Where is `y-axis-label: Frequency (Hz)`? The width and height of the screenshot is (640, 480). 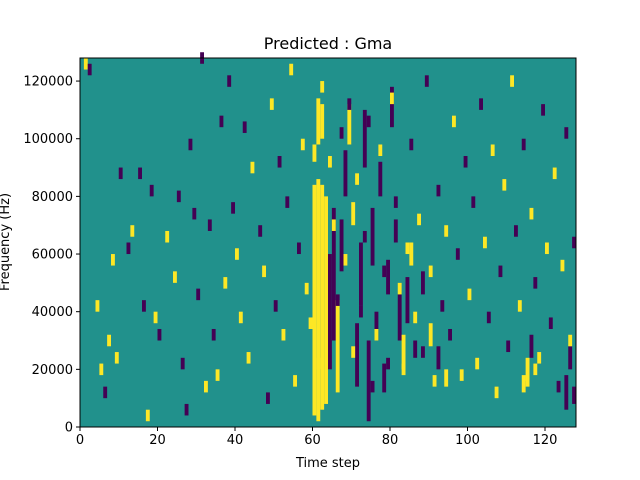
y-axis-label: Frequency (Hz) is located at coordinates (6, 242).